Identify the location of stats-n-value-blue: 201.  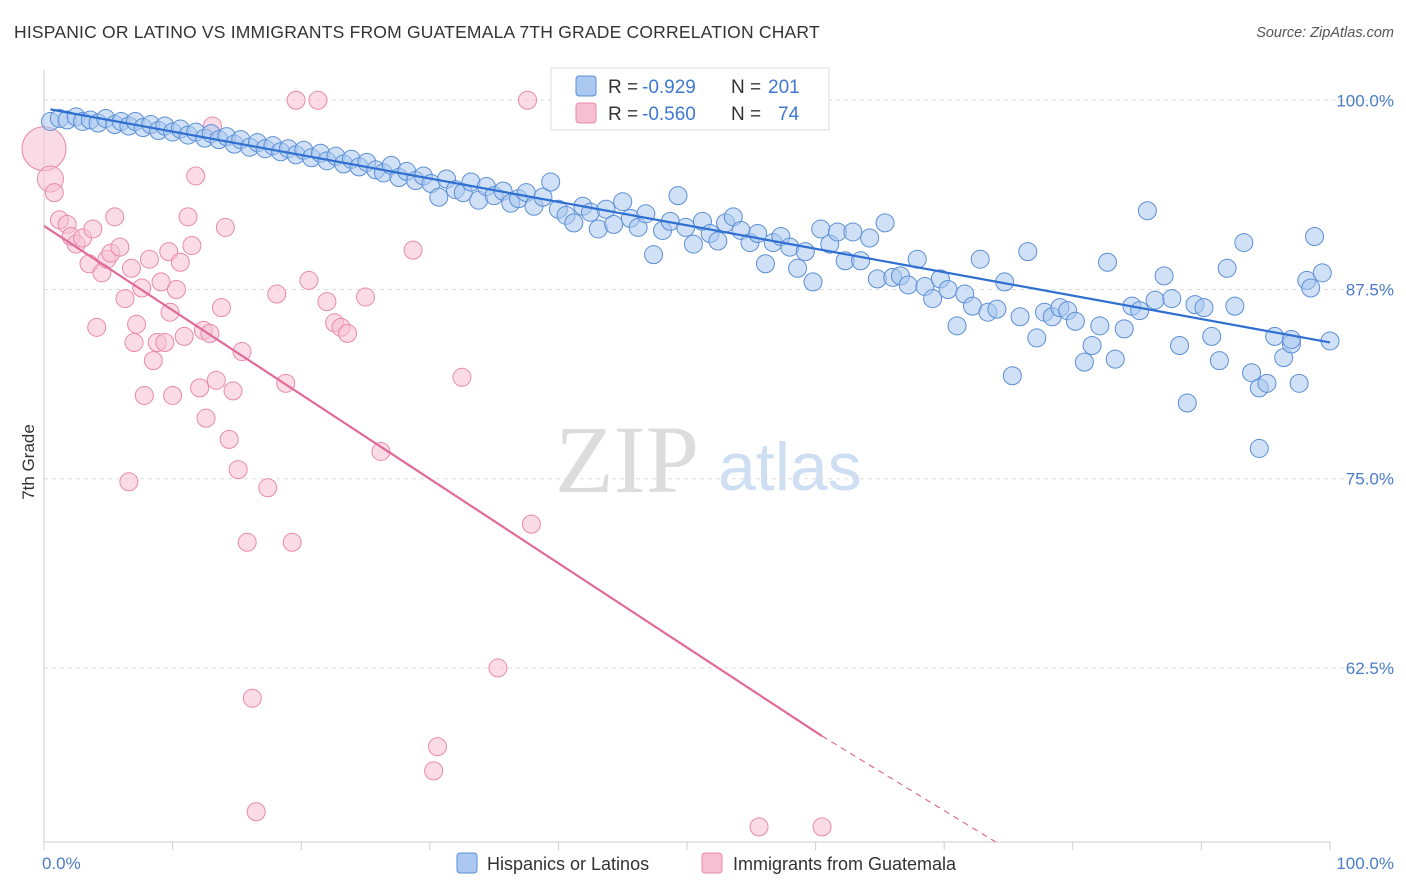
(784, 87).